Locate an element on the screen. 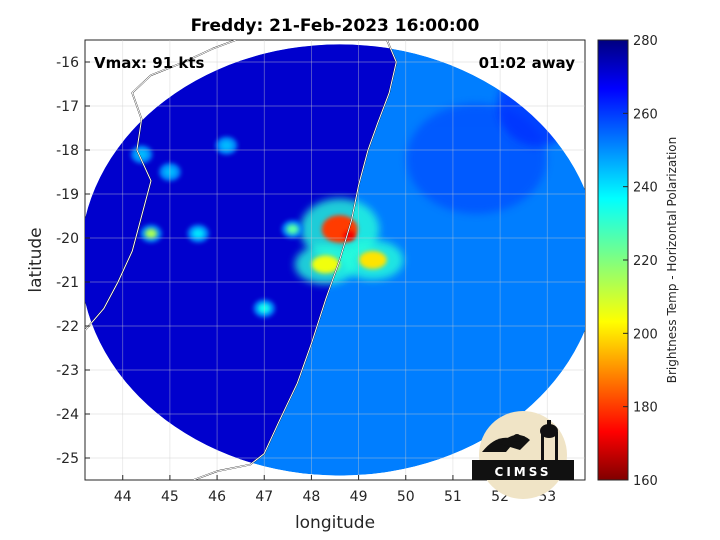 The width and height of the screenshot is (720, 540). colorbar-tick-label: 260 is located at coordinates (645, 114).